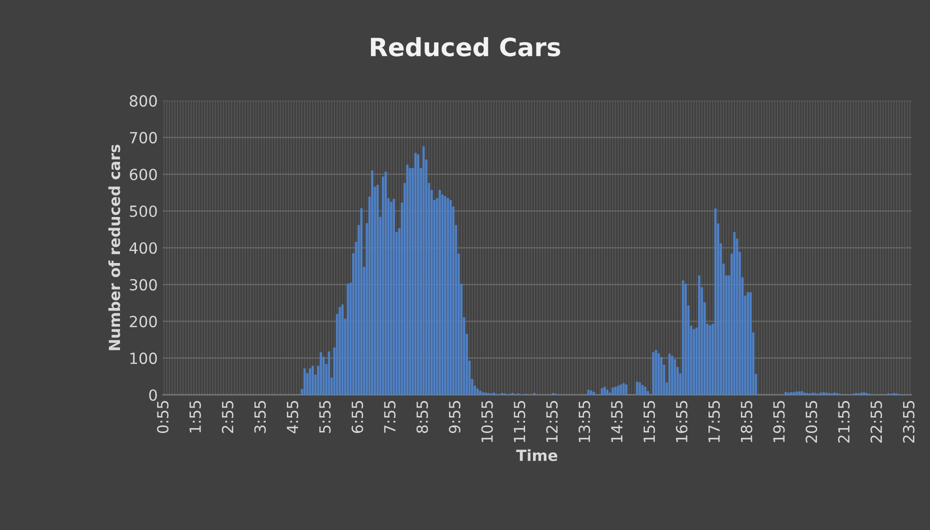 The height and width of the screenshot is (530, 930). Describe the element at coordinates (746, 421) in the screenshot. I see `x-tick-label: 18:55` at that location.